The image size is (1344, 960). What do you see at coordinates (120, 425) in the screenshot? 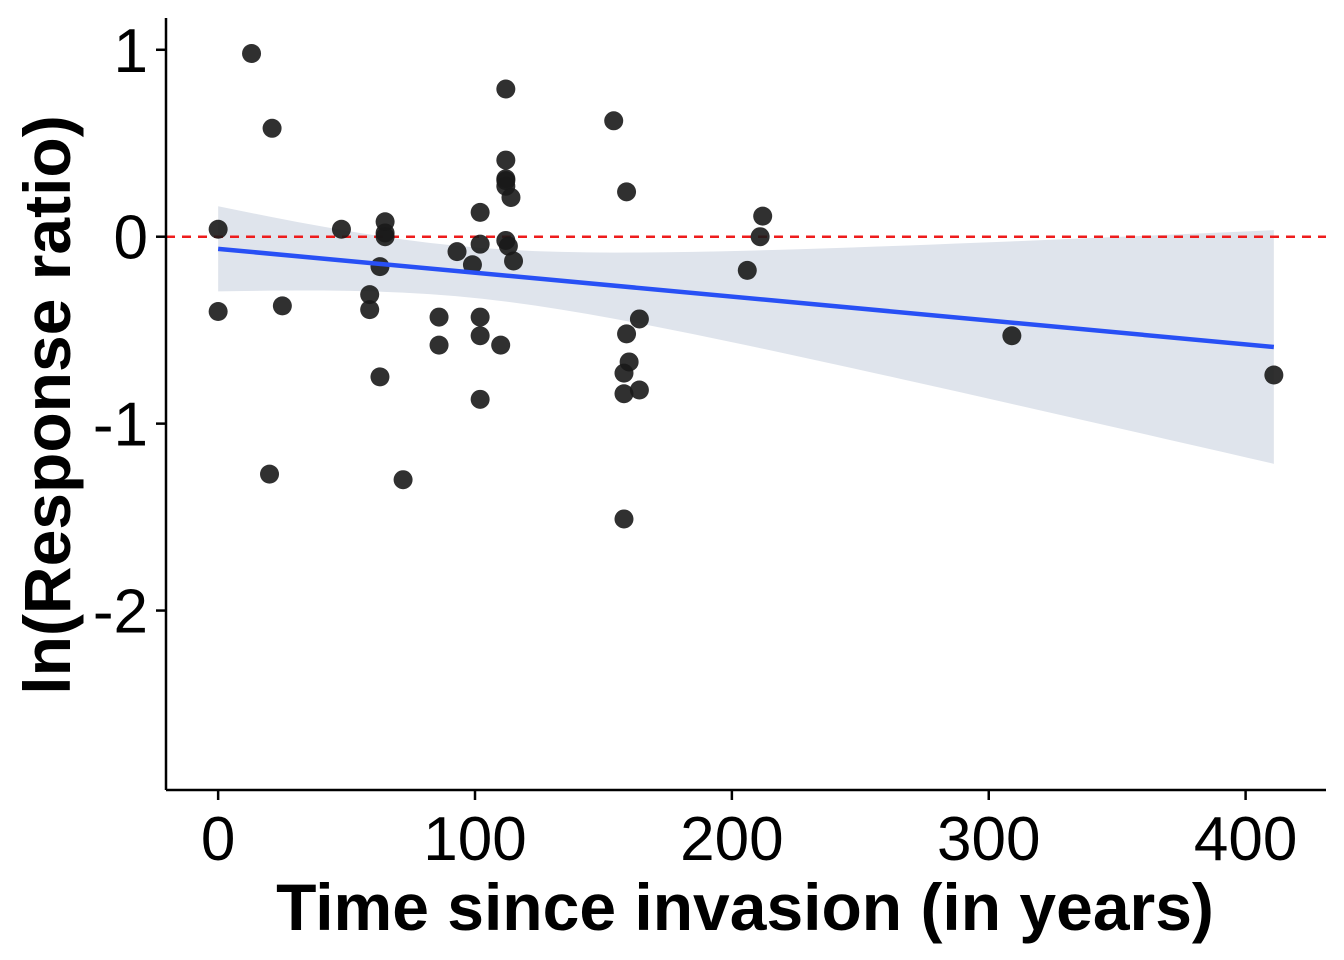
I see `y-tick-label: -1` at bounding box center [120, 425].